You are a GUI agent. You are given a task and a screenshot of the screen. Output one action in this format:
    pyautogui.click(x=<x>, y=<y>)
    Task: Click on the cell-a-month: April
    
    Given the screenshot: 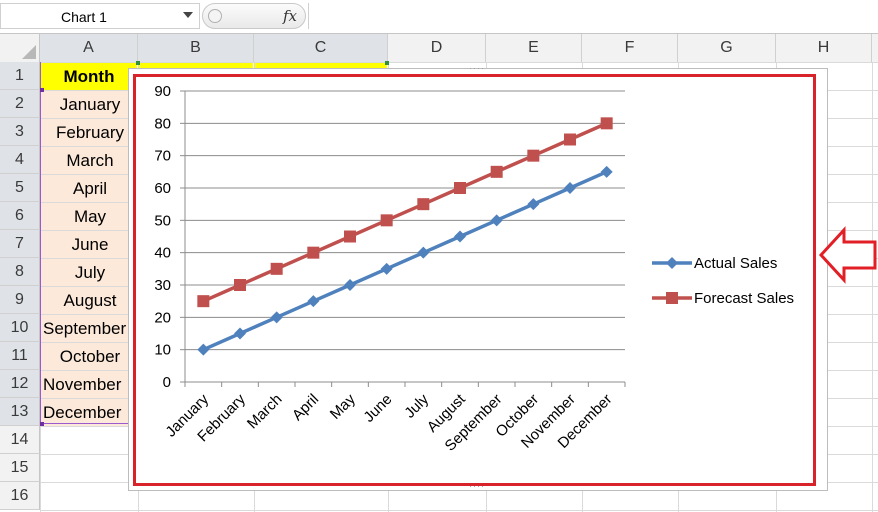 What is the action you would take?
    pyautogui.click(x=89, y=188)
    